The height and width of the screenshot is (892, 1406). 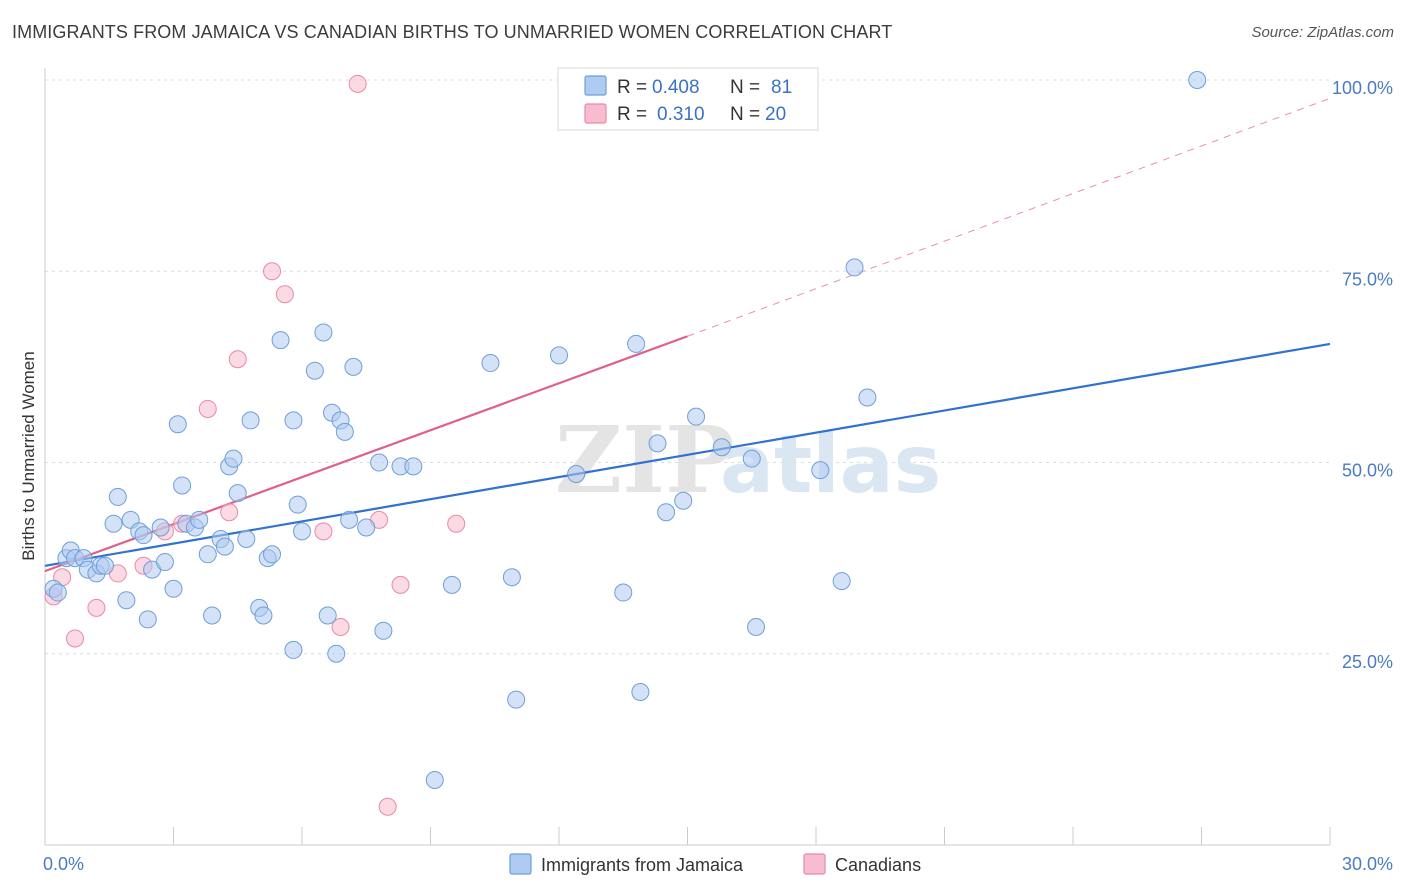 I want to click on legend-swatch-canadians, so click(x=595, y=113).